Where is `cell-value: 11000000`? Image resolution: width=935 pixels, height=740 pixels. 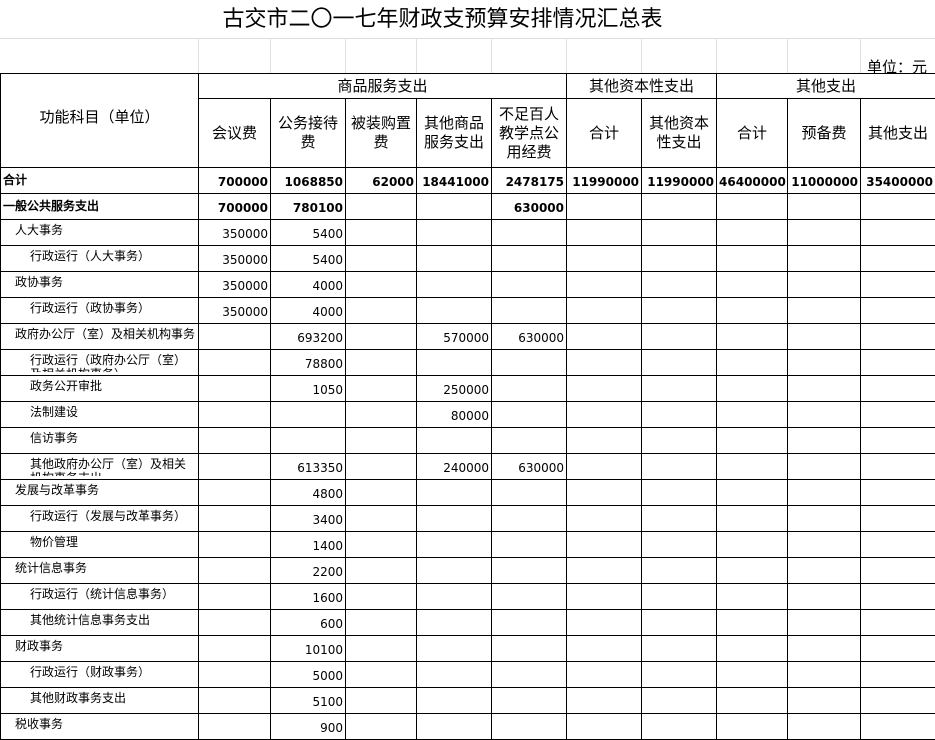
cell-value: 11000000 is located at coordinates (824, 181).